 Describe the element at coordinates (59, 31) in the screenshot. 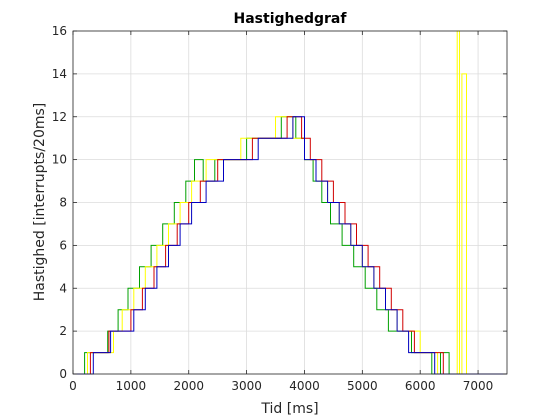

I see `y-tick-label: 16` at that location.